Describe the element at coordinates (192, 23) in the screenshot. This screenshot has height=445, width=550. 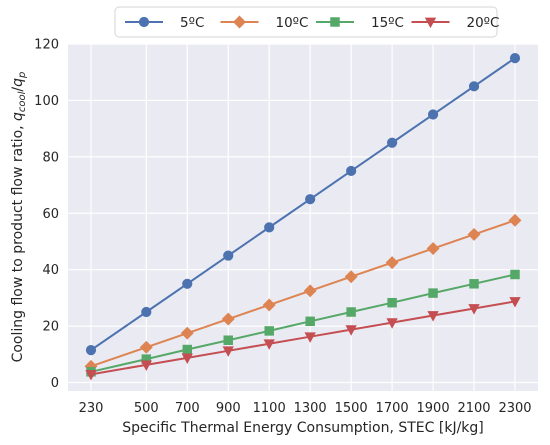
I see `legend-label: 5ºC` at that location.